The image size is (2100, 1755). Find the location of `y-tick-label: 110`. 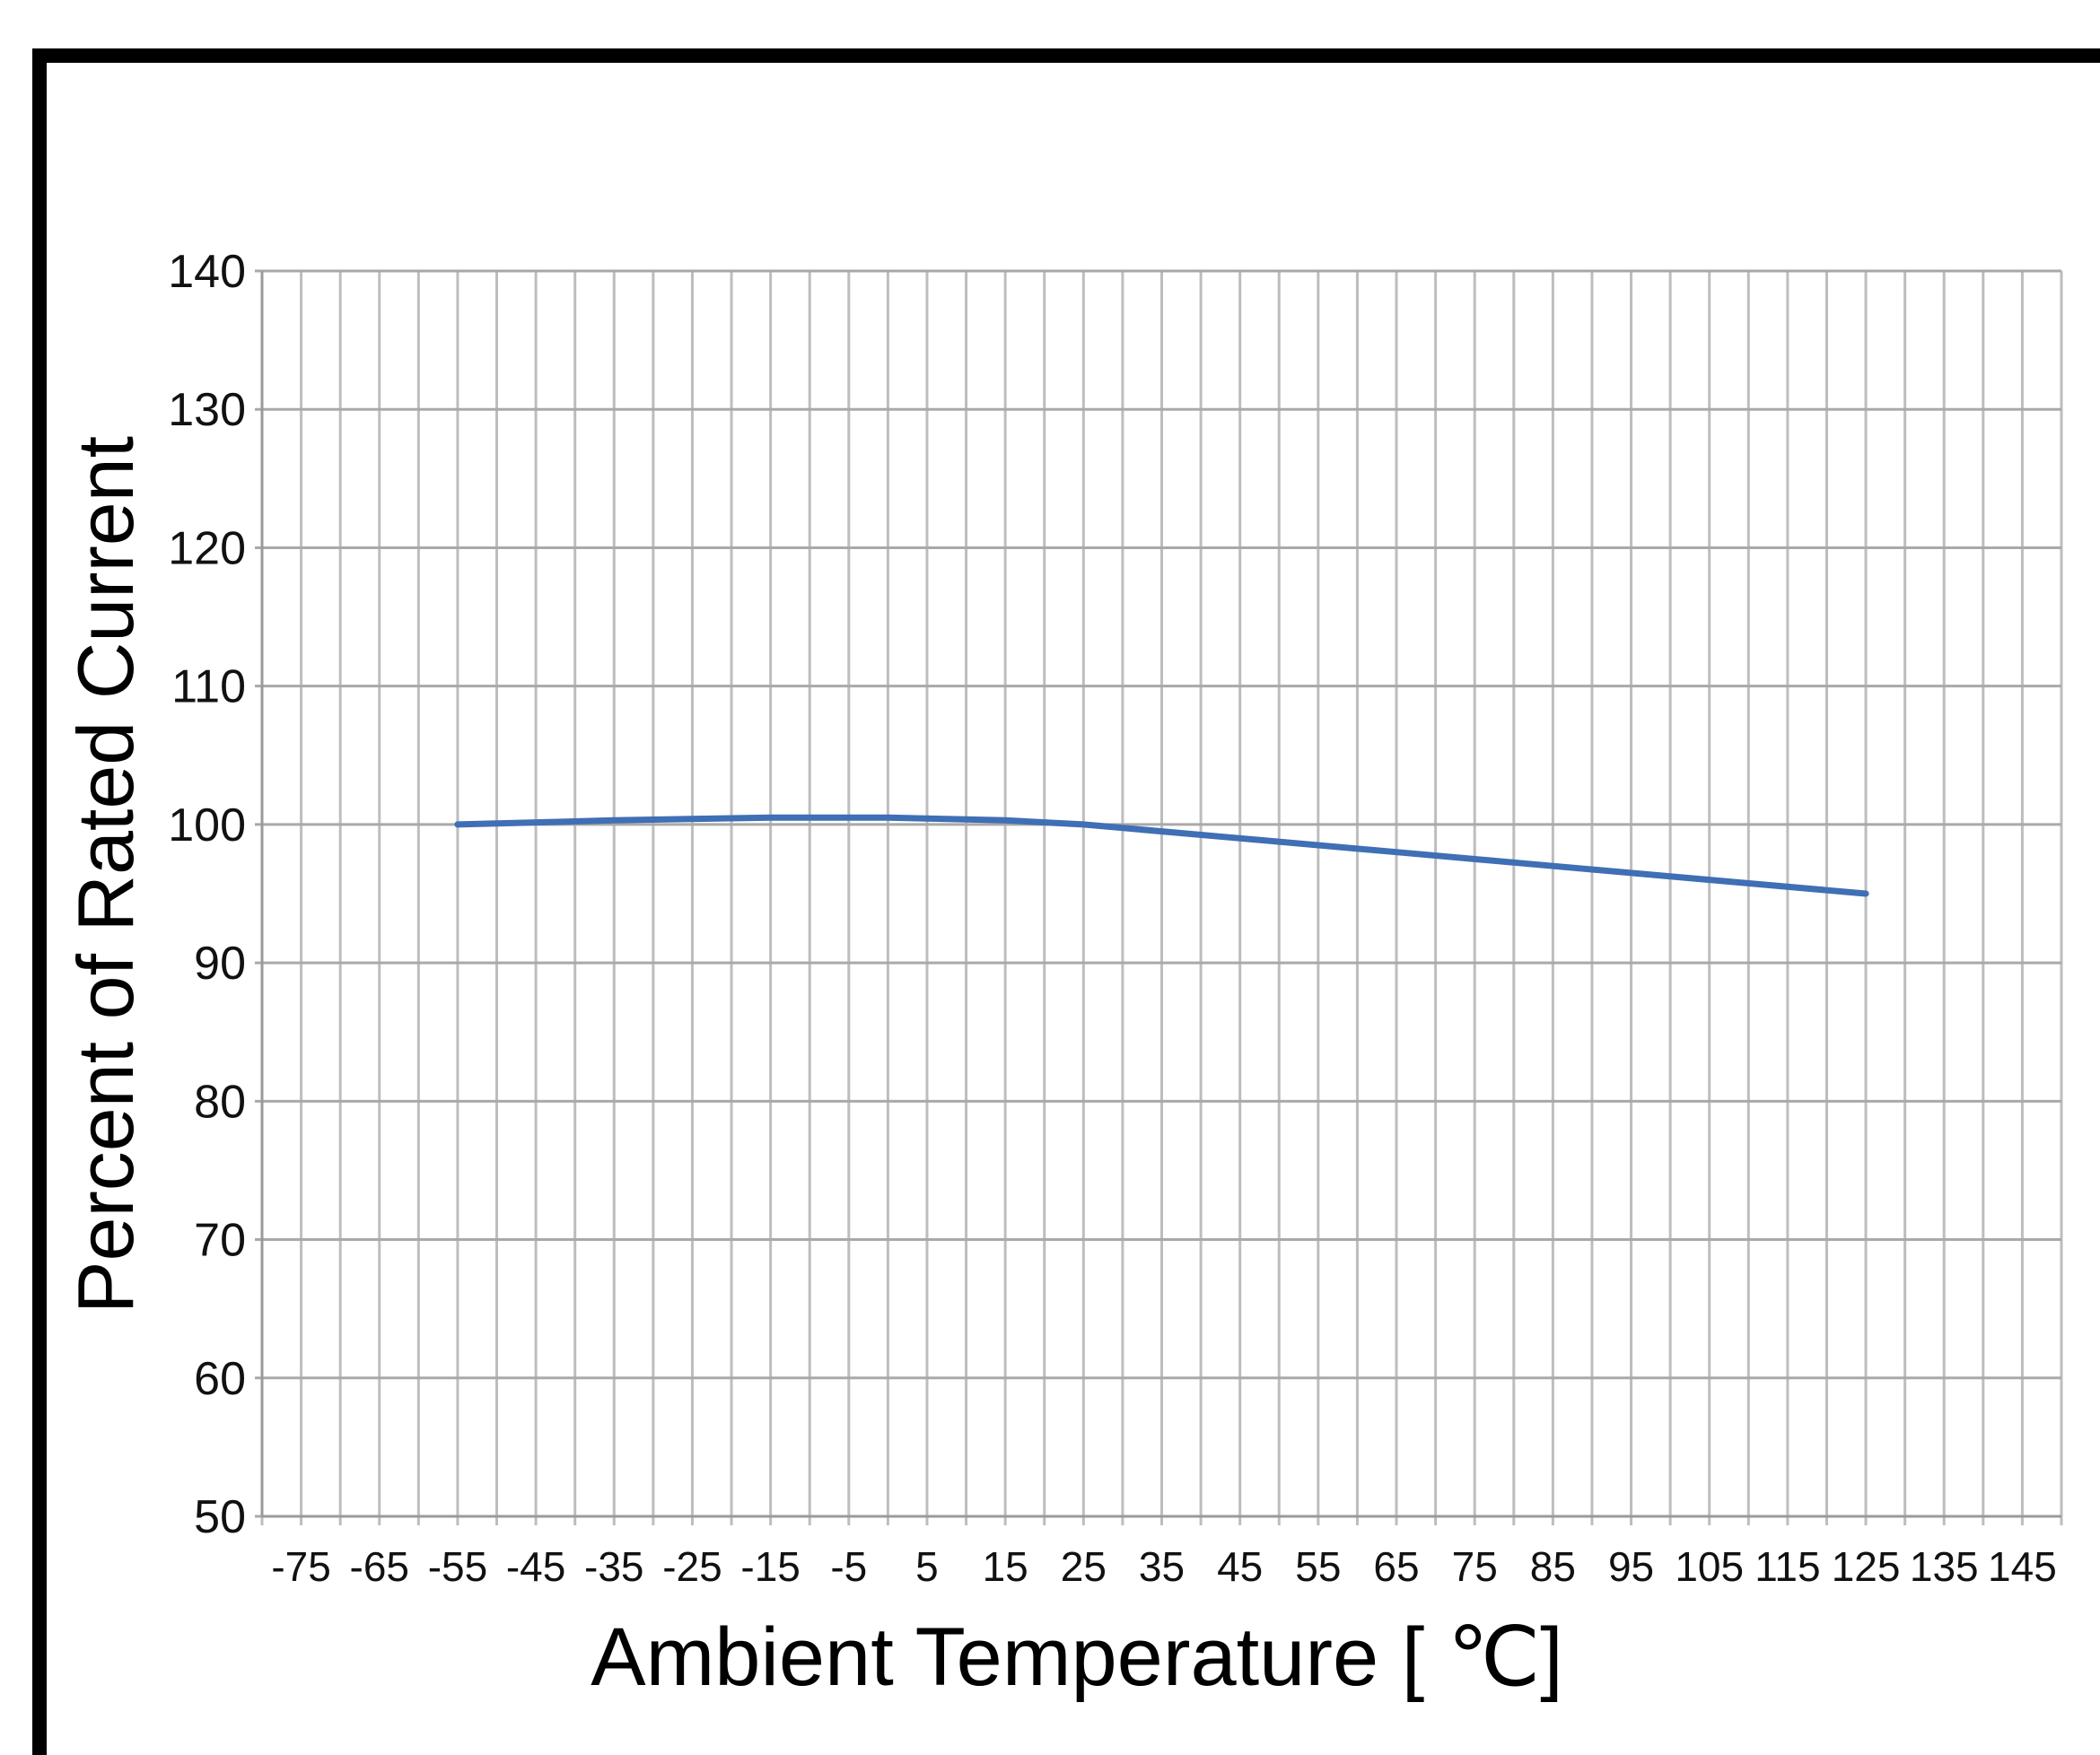

y-tick-label: 110 is located at coordinates (209, 687).